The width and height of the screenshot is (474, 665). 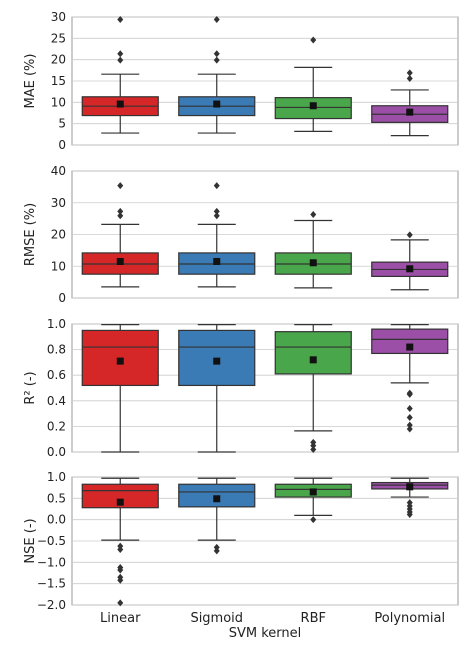 I want to click on y-tick-label: −2.0, so click(x=51, y=605).